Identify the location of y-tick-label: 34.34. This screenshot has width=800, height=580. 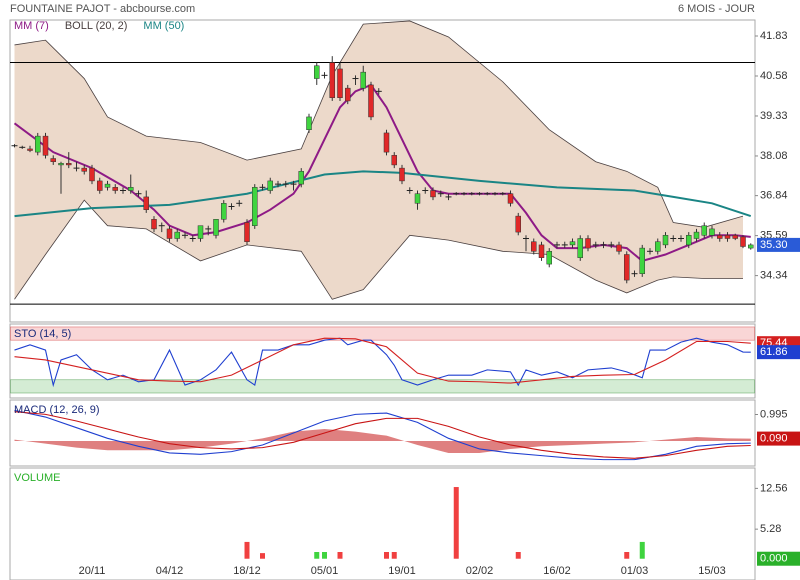
(774, 276).